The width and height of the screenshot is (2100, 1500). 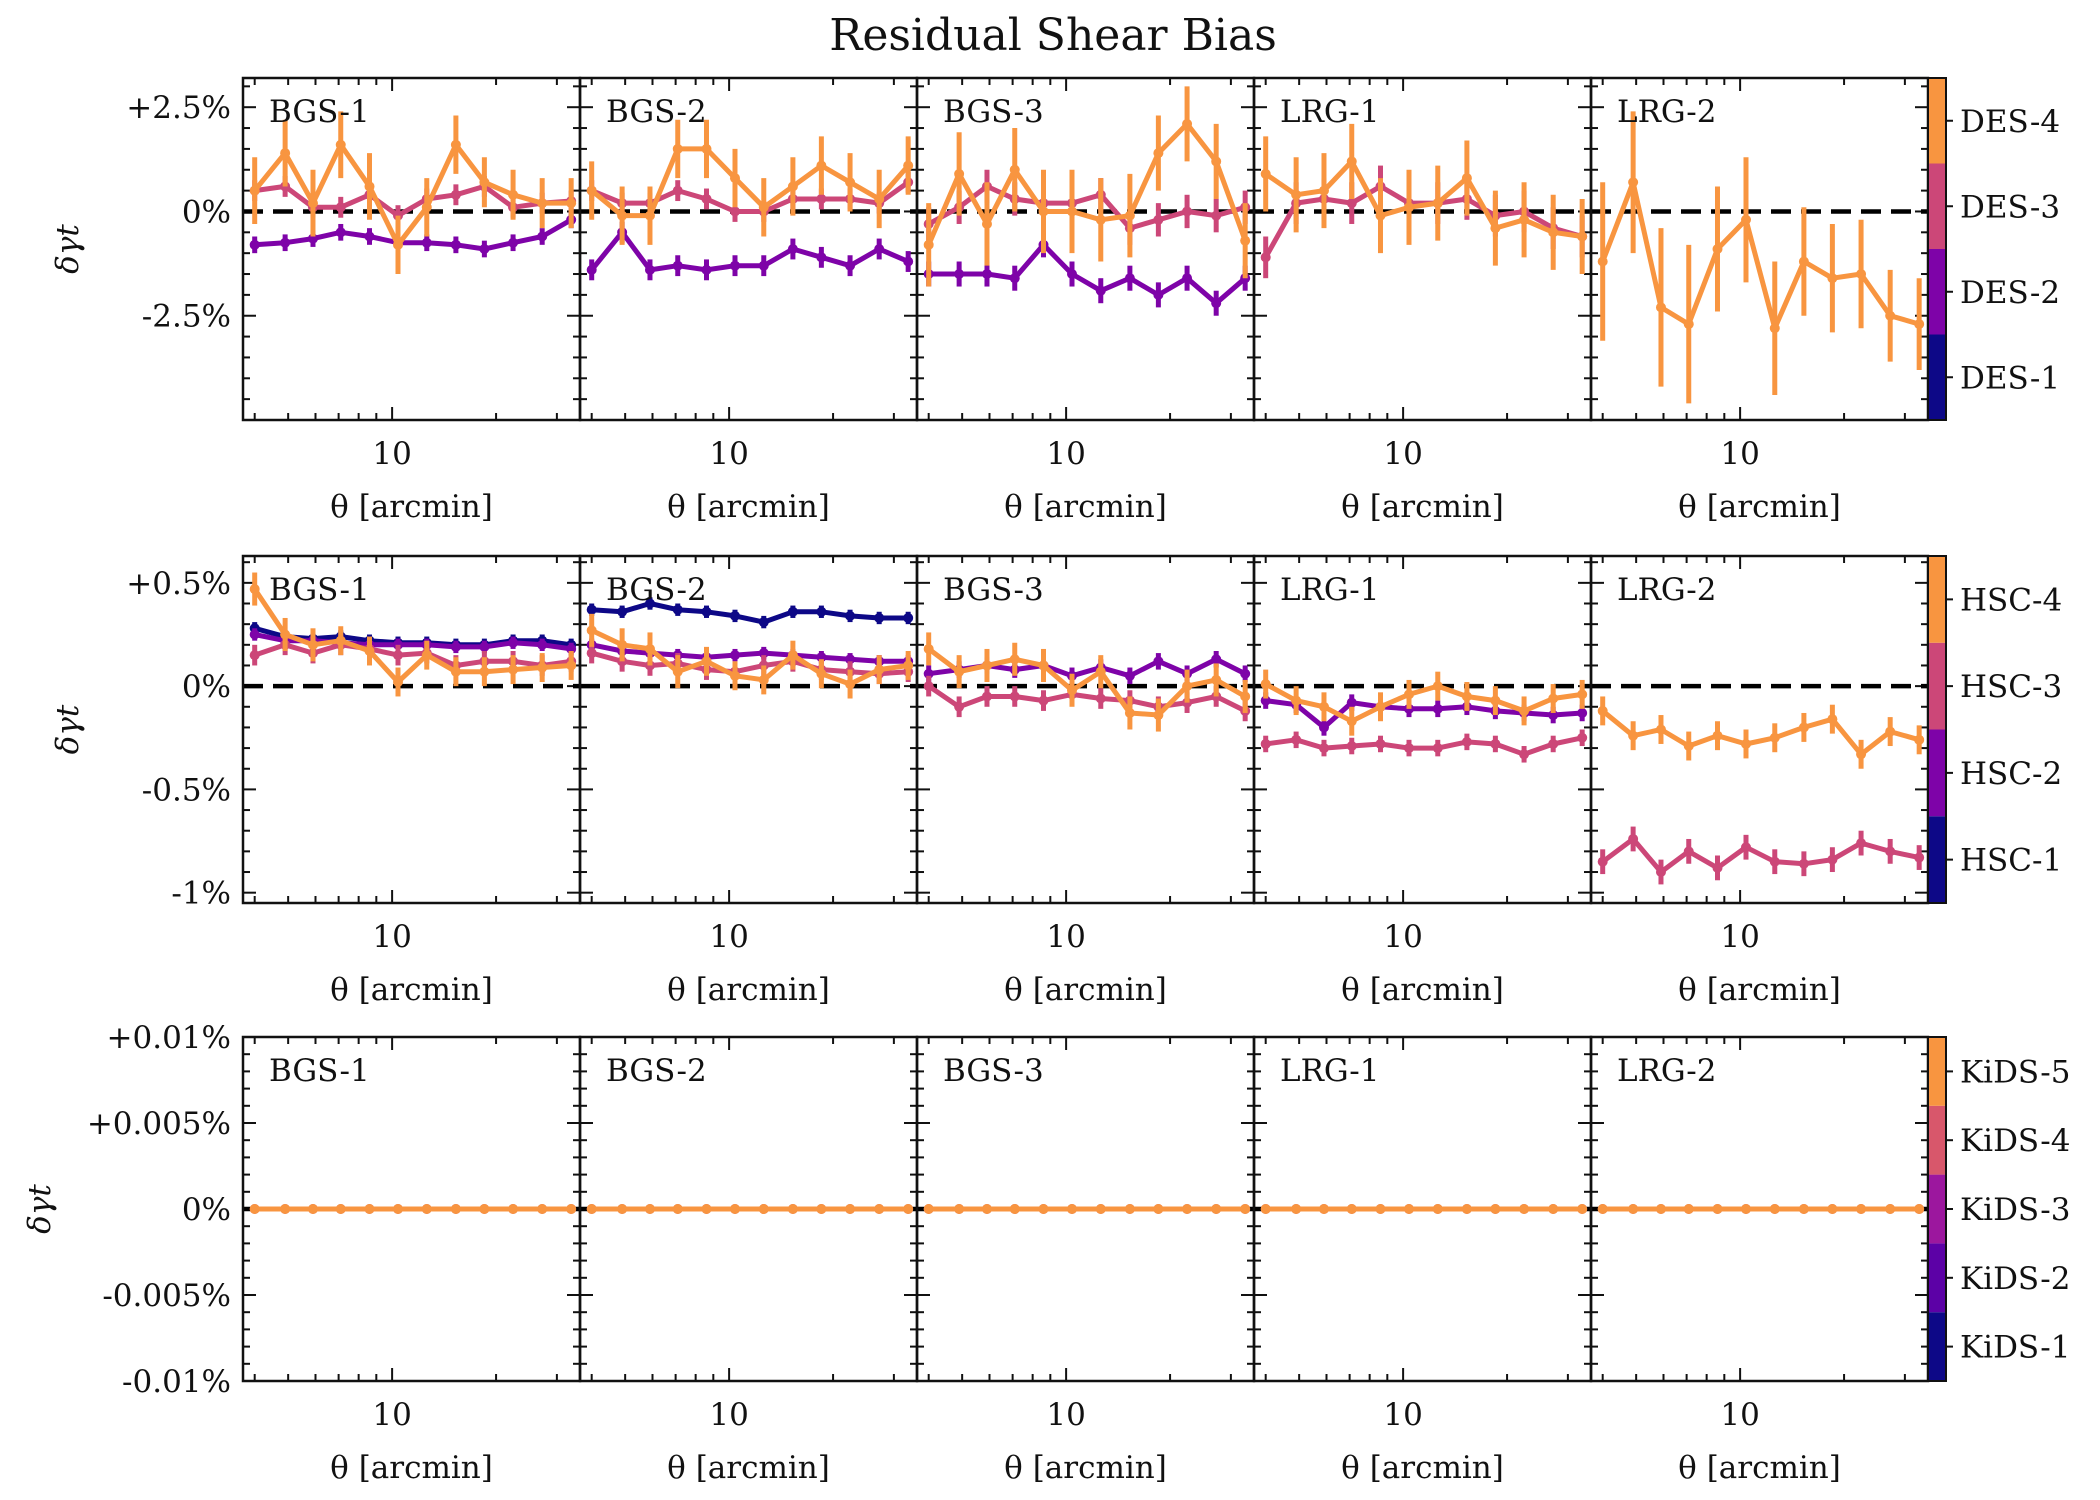 What do you see at coordinates (2015, 1279) in the screenshot?
I see `colorbar-label: KiDS-2` at bounding box center [2015, 1279].